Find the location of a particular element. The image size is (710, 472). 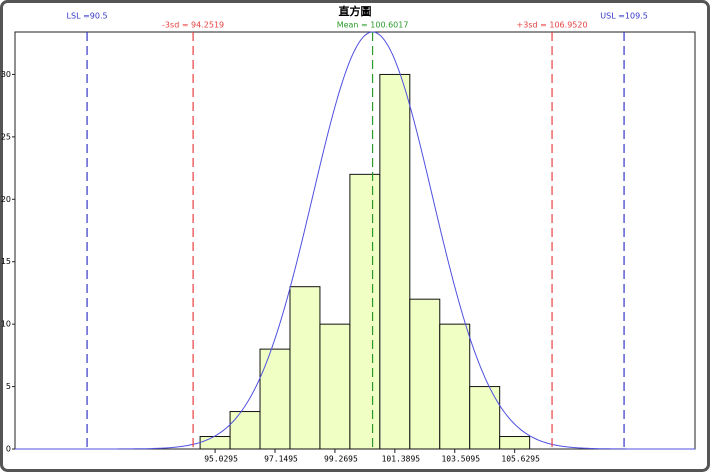

limit-label: LSL =90.5 is located at coordinates (87, 16).